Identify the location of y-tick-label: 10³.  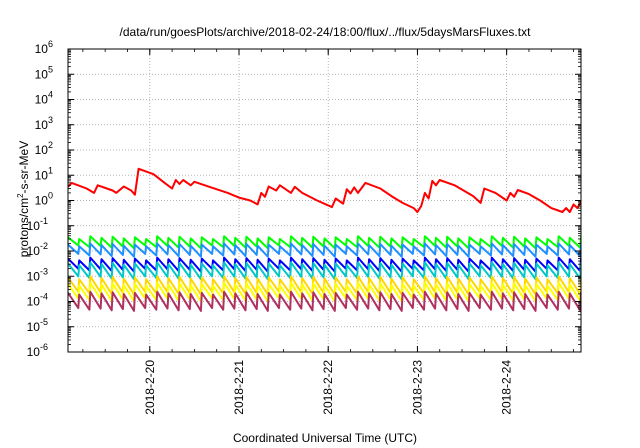
(44, 123).